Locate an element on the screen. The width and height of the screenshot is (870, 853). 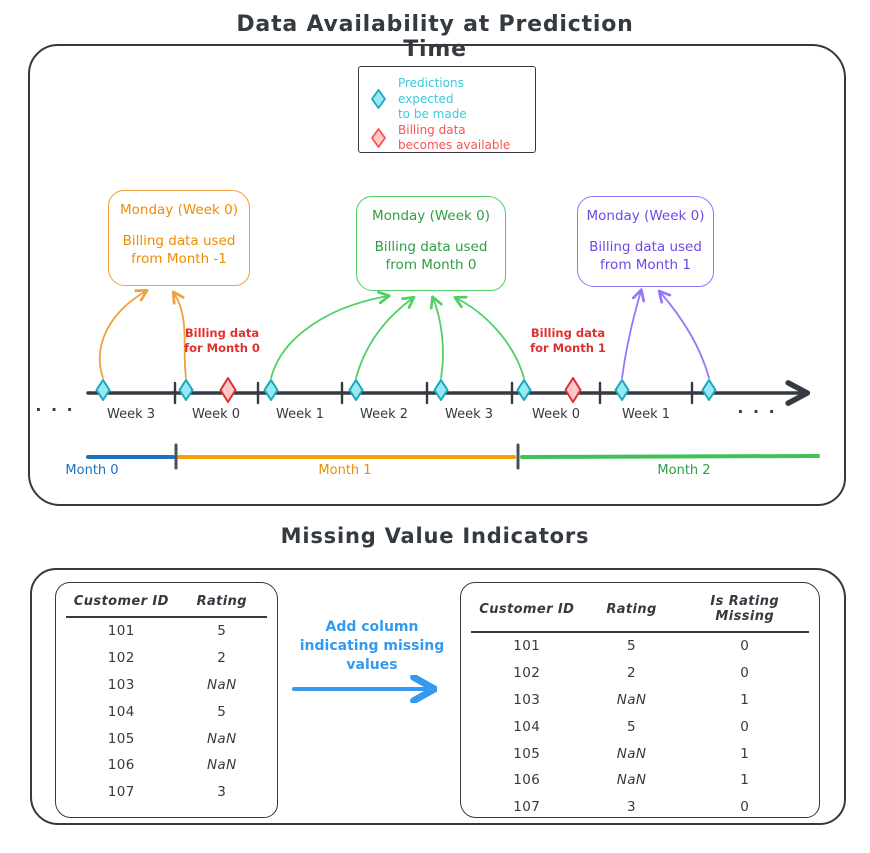
month2-label: Month 2 is located at coordinates (684, 470).